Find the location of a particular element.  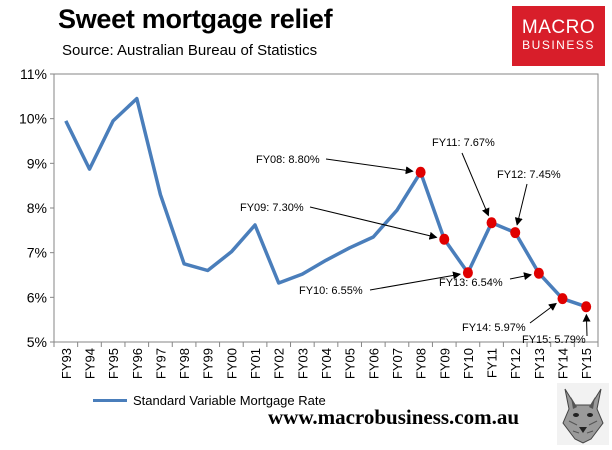

x-tick-label: FY11 is located at coordinates (492, 363).